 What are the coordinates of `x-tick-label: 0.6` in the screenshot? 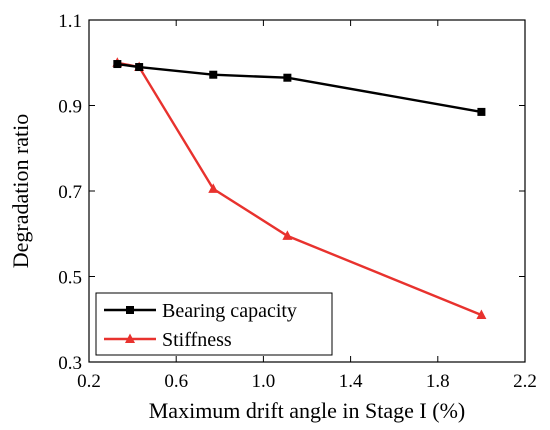 It's located at (176, 381).